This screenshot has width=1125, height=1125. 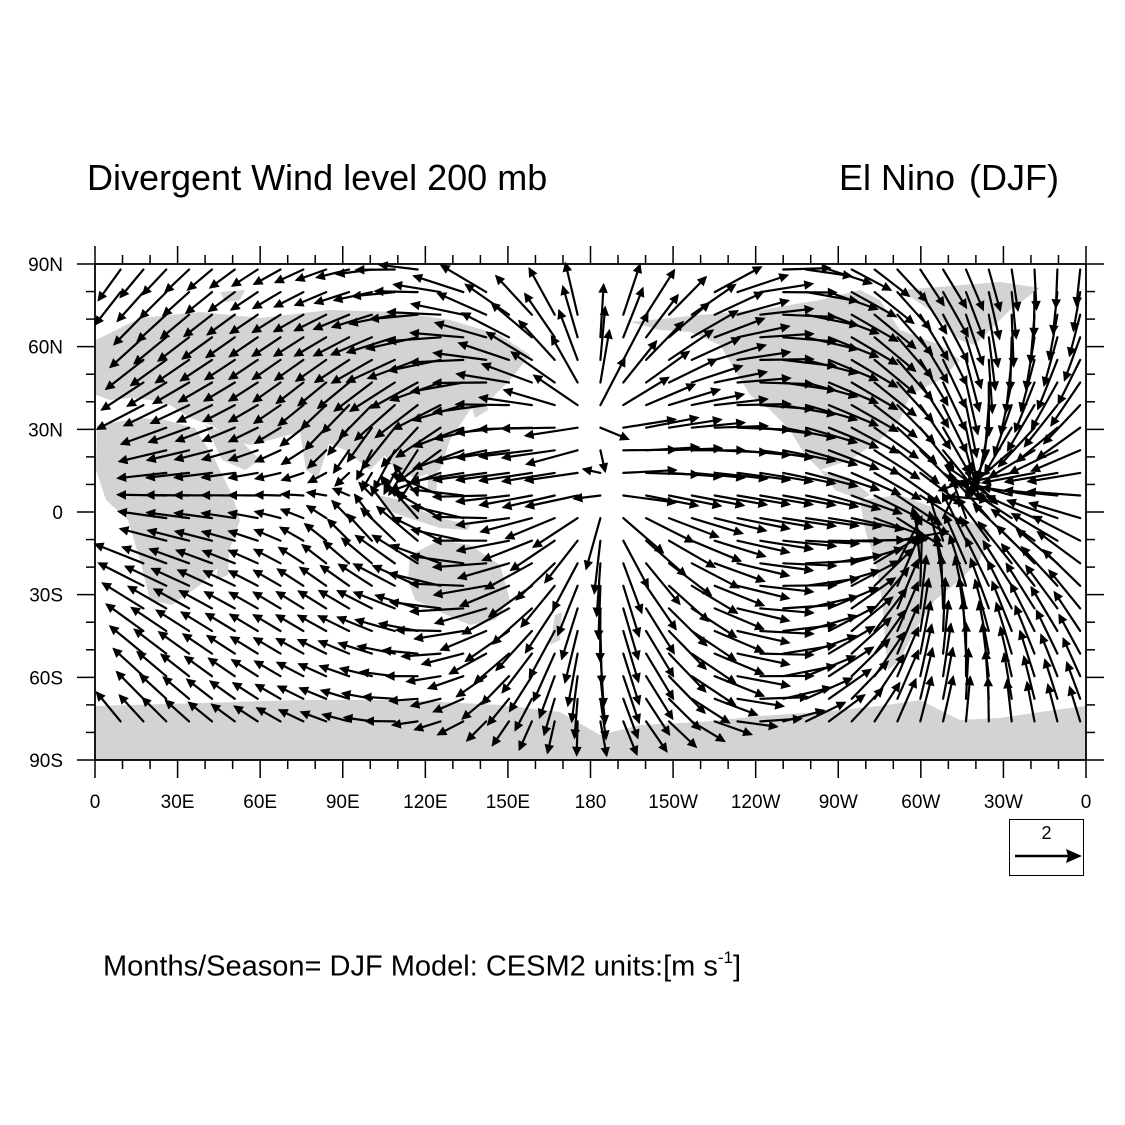 What do you see at coordinates (1046, 847) in the screenshot?
I see `reference-vector-box: 2` at bounding box center [1046, 847].